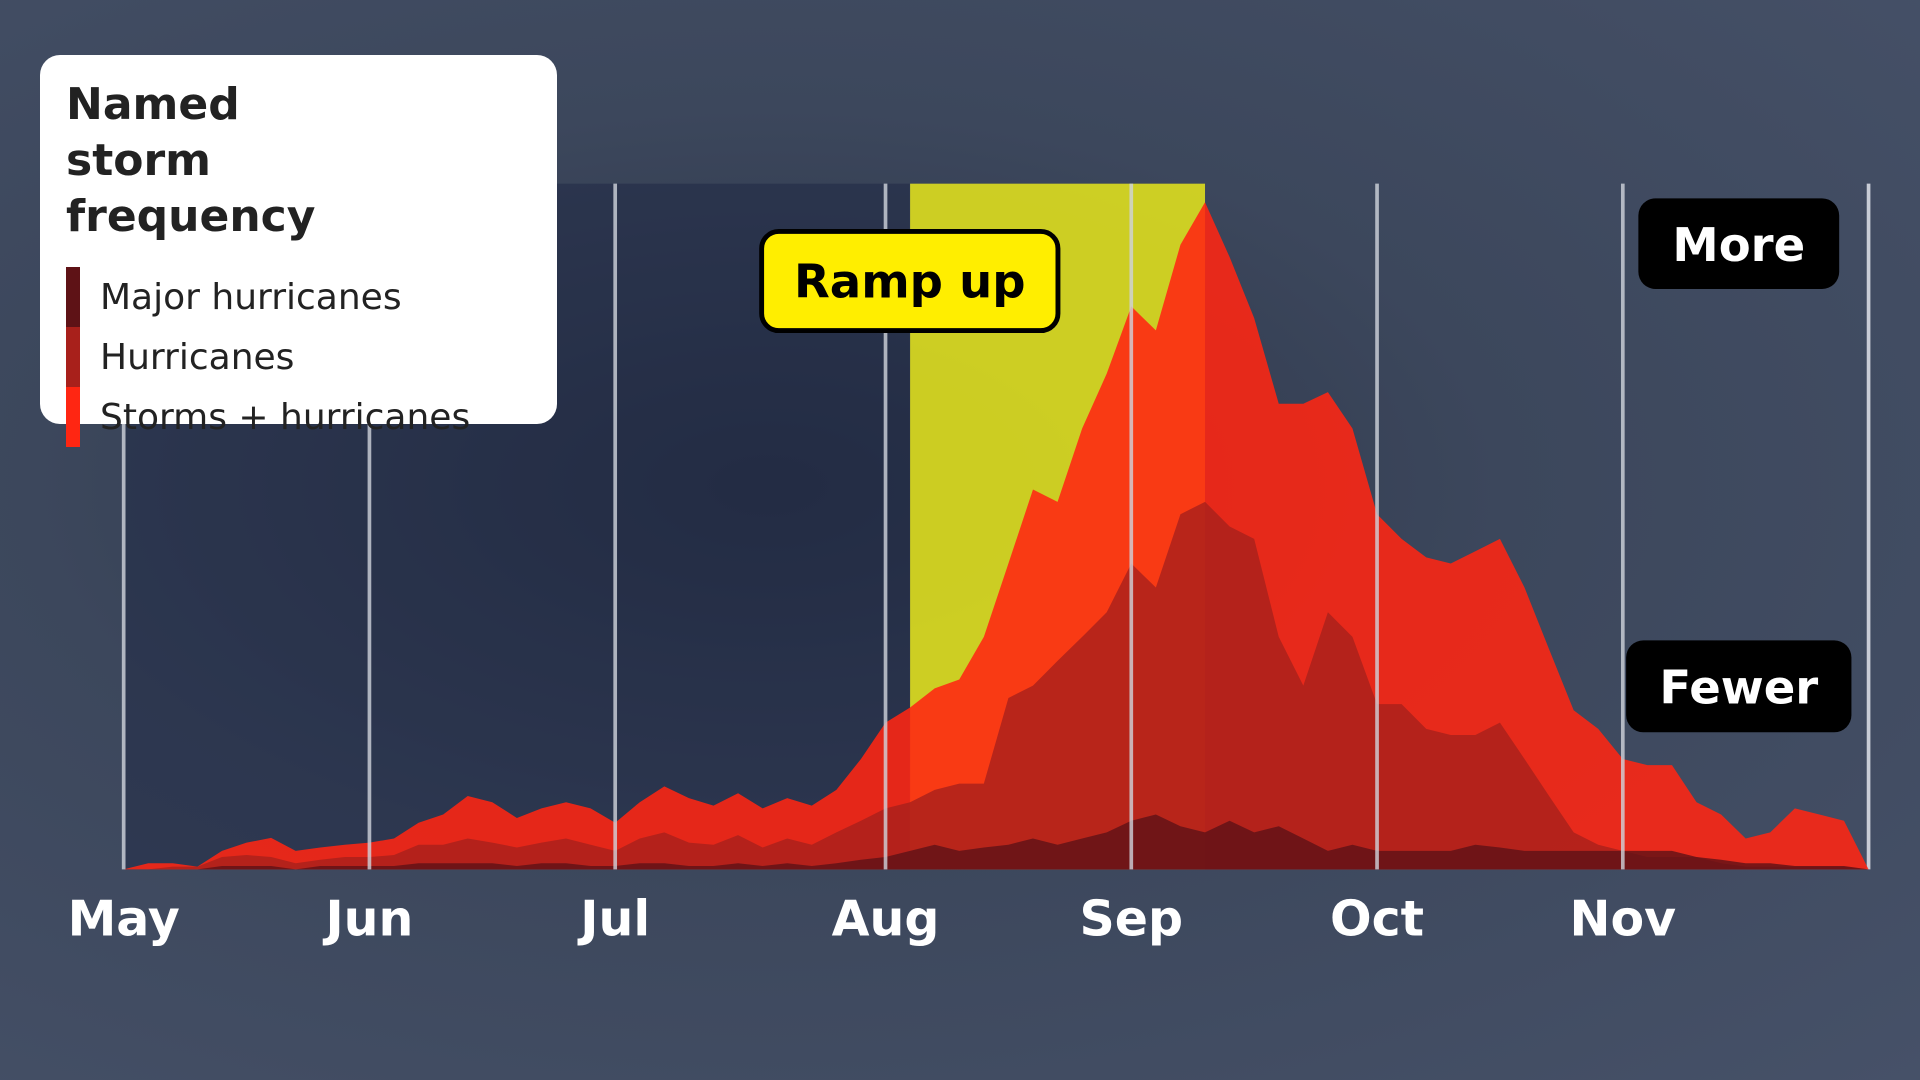 The width and height of the screenshot is (1920, 1080). I want to click on legend-label: Major hurricanes, so click(251, 297).